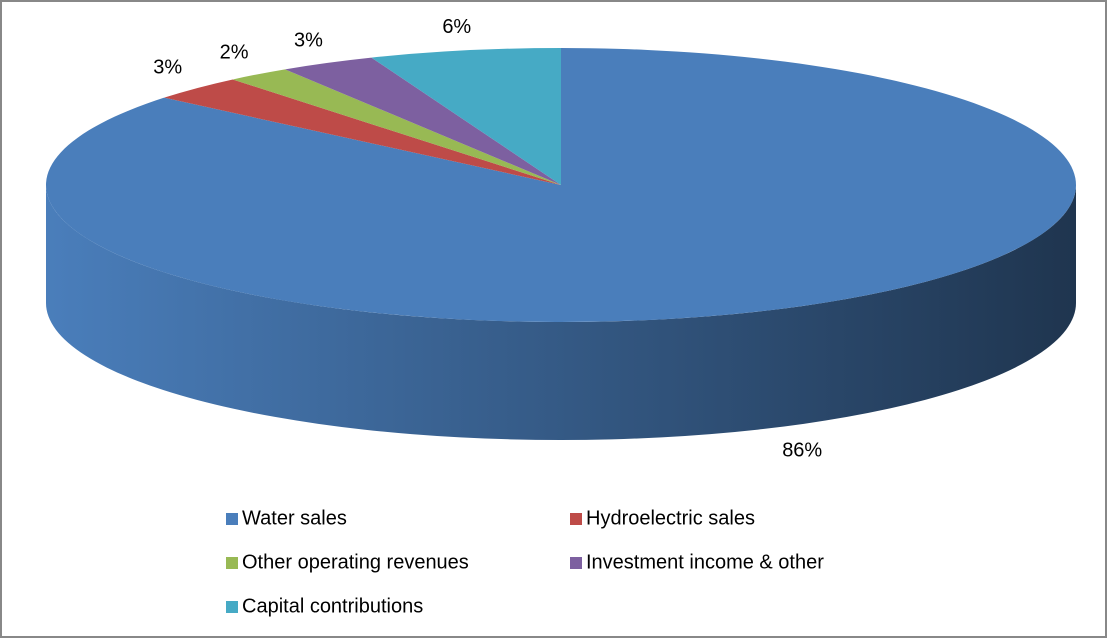 This screenshot has width=1108, height=639. What do you see at coordinates (355, 562) in the screenshot?
I see `legend-label: Other operating revenues` at bounding box center [355, 562].